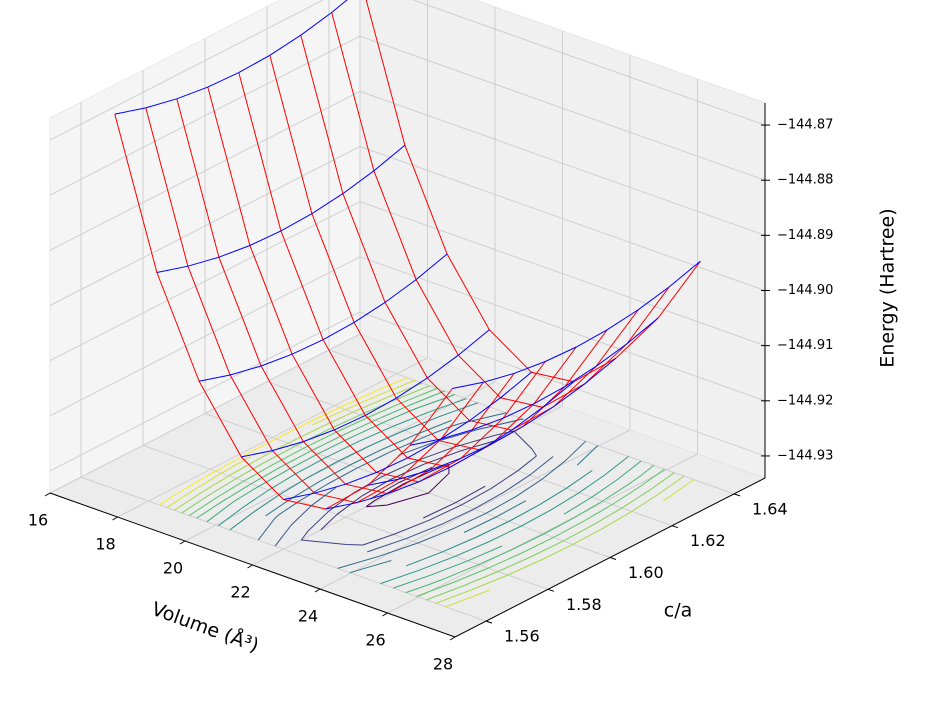  I want to click on x-tick-label: 26, so click(375, 640).